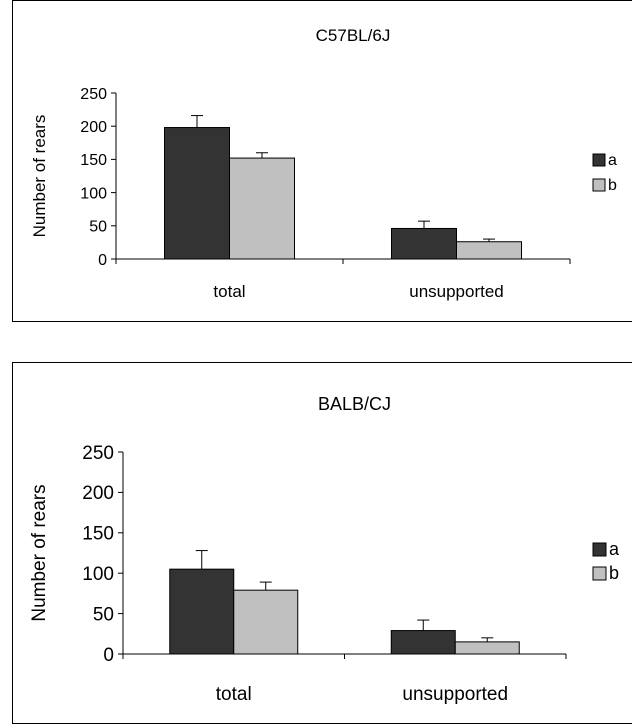 This screenshot has height=724, width=632. What do you see at coordinates (354, 404) in the screenshot?
I see `chart-title: BALB/CJ` at bounding box center [354, 404].